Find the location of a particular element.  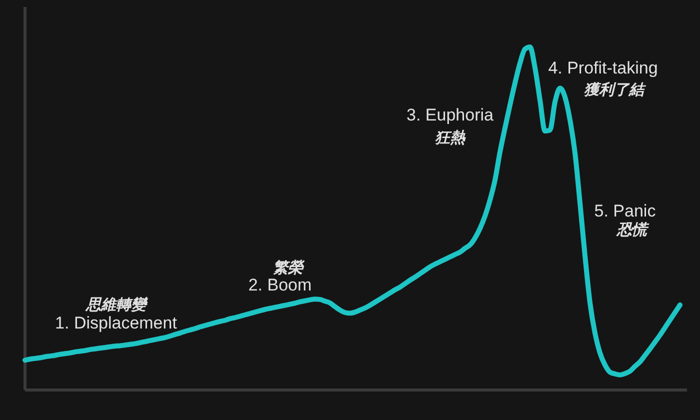

annotation: 4. Profit-taking is located at coordinates (603, 68).